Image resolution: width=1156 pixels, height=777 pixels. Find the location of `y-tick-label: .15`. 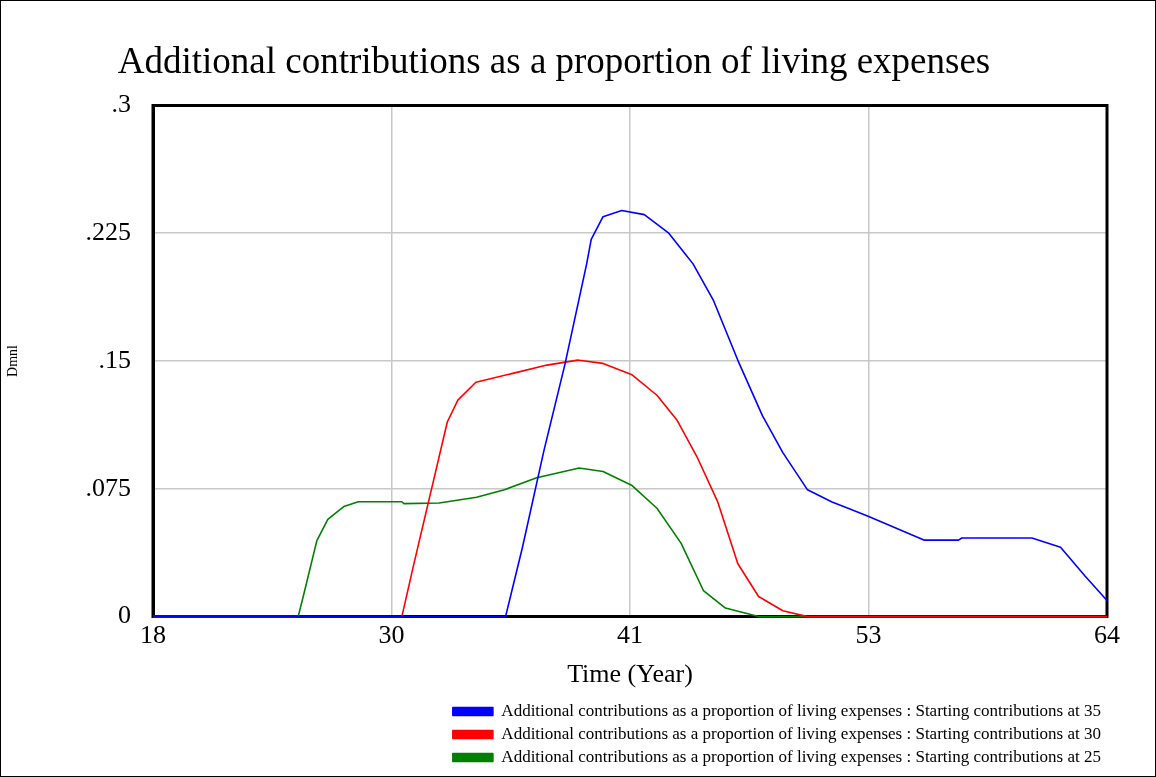

y-tick-label: .15 is located at coordinates (114, 359).